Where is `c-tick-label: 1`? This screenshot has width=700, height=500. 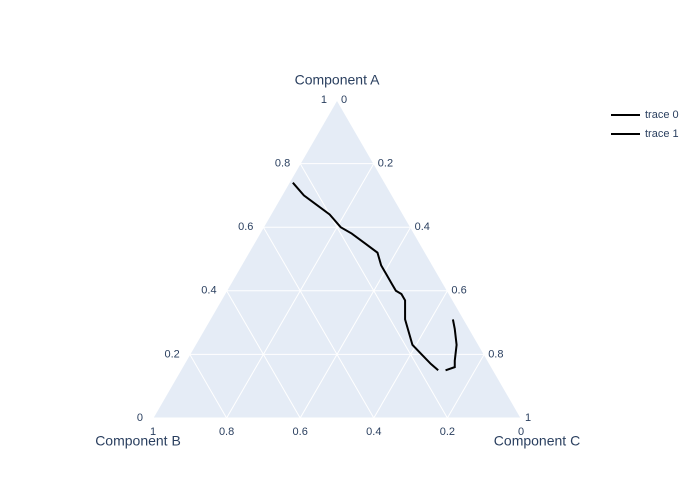
c-tick-label: 1 is located at coordinates (528, 418).